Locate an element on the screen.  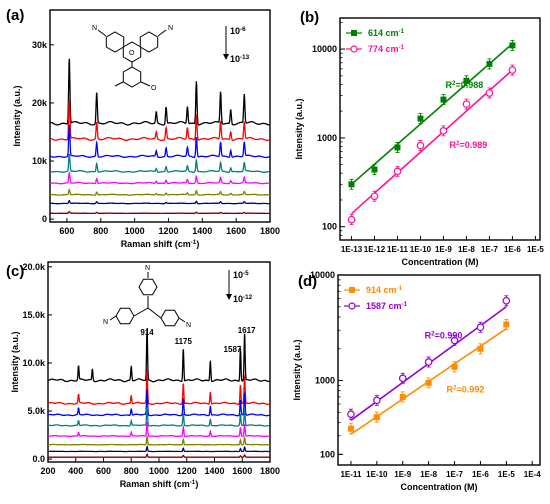
annotation-concentration-low: 10-12 is located at coordinates (243, 299).